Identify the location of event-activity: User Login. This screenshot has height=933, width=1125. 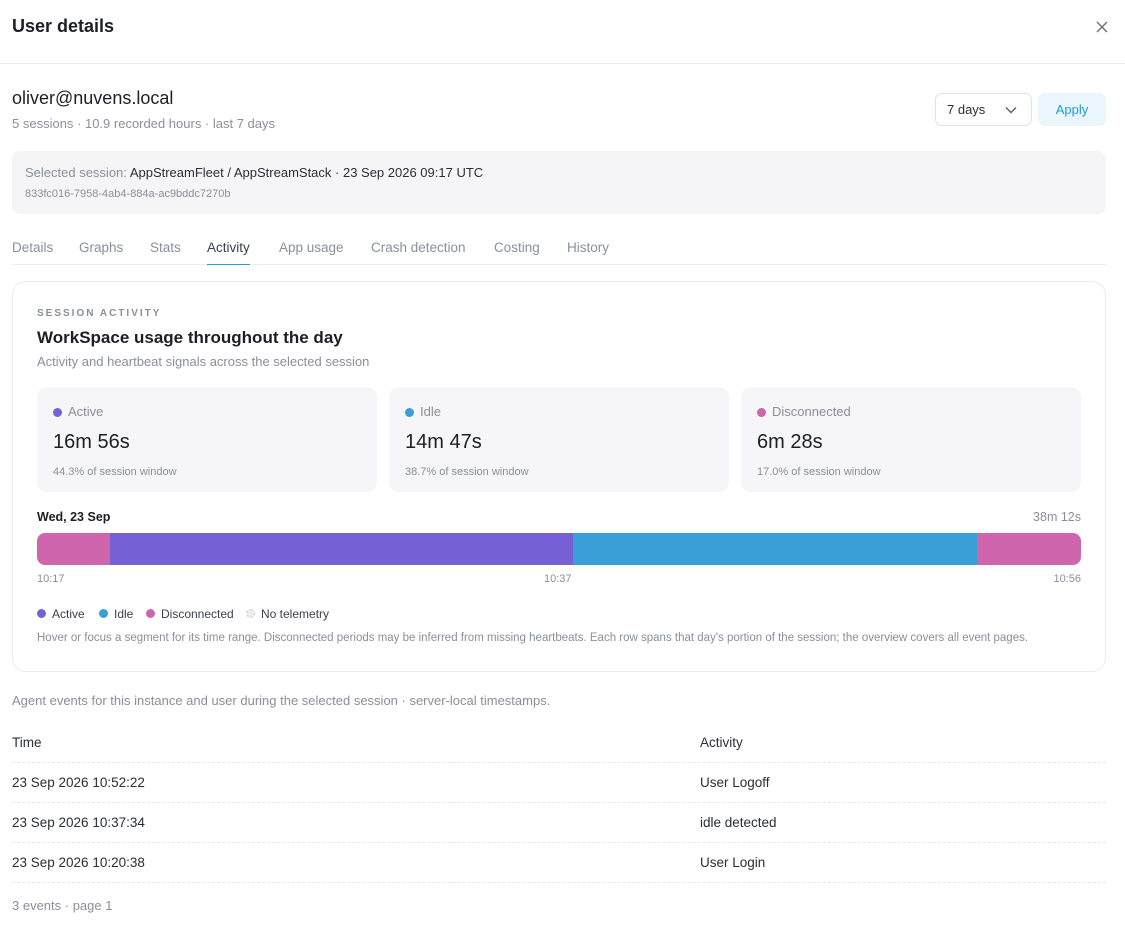
(733, 862).